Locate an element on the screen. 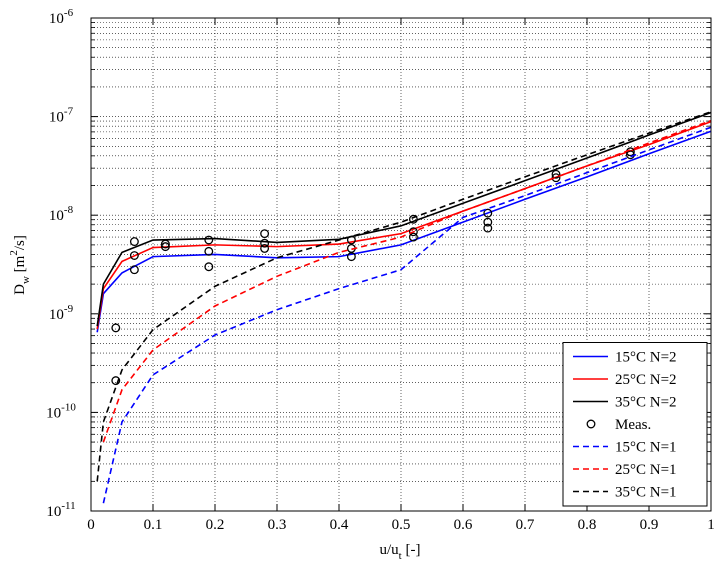 The image size is (721, 564). y-tick-label: 10-9​ is located at coordinates (61, 313).